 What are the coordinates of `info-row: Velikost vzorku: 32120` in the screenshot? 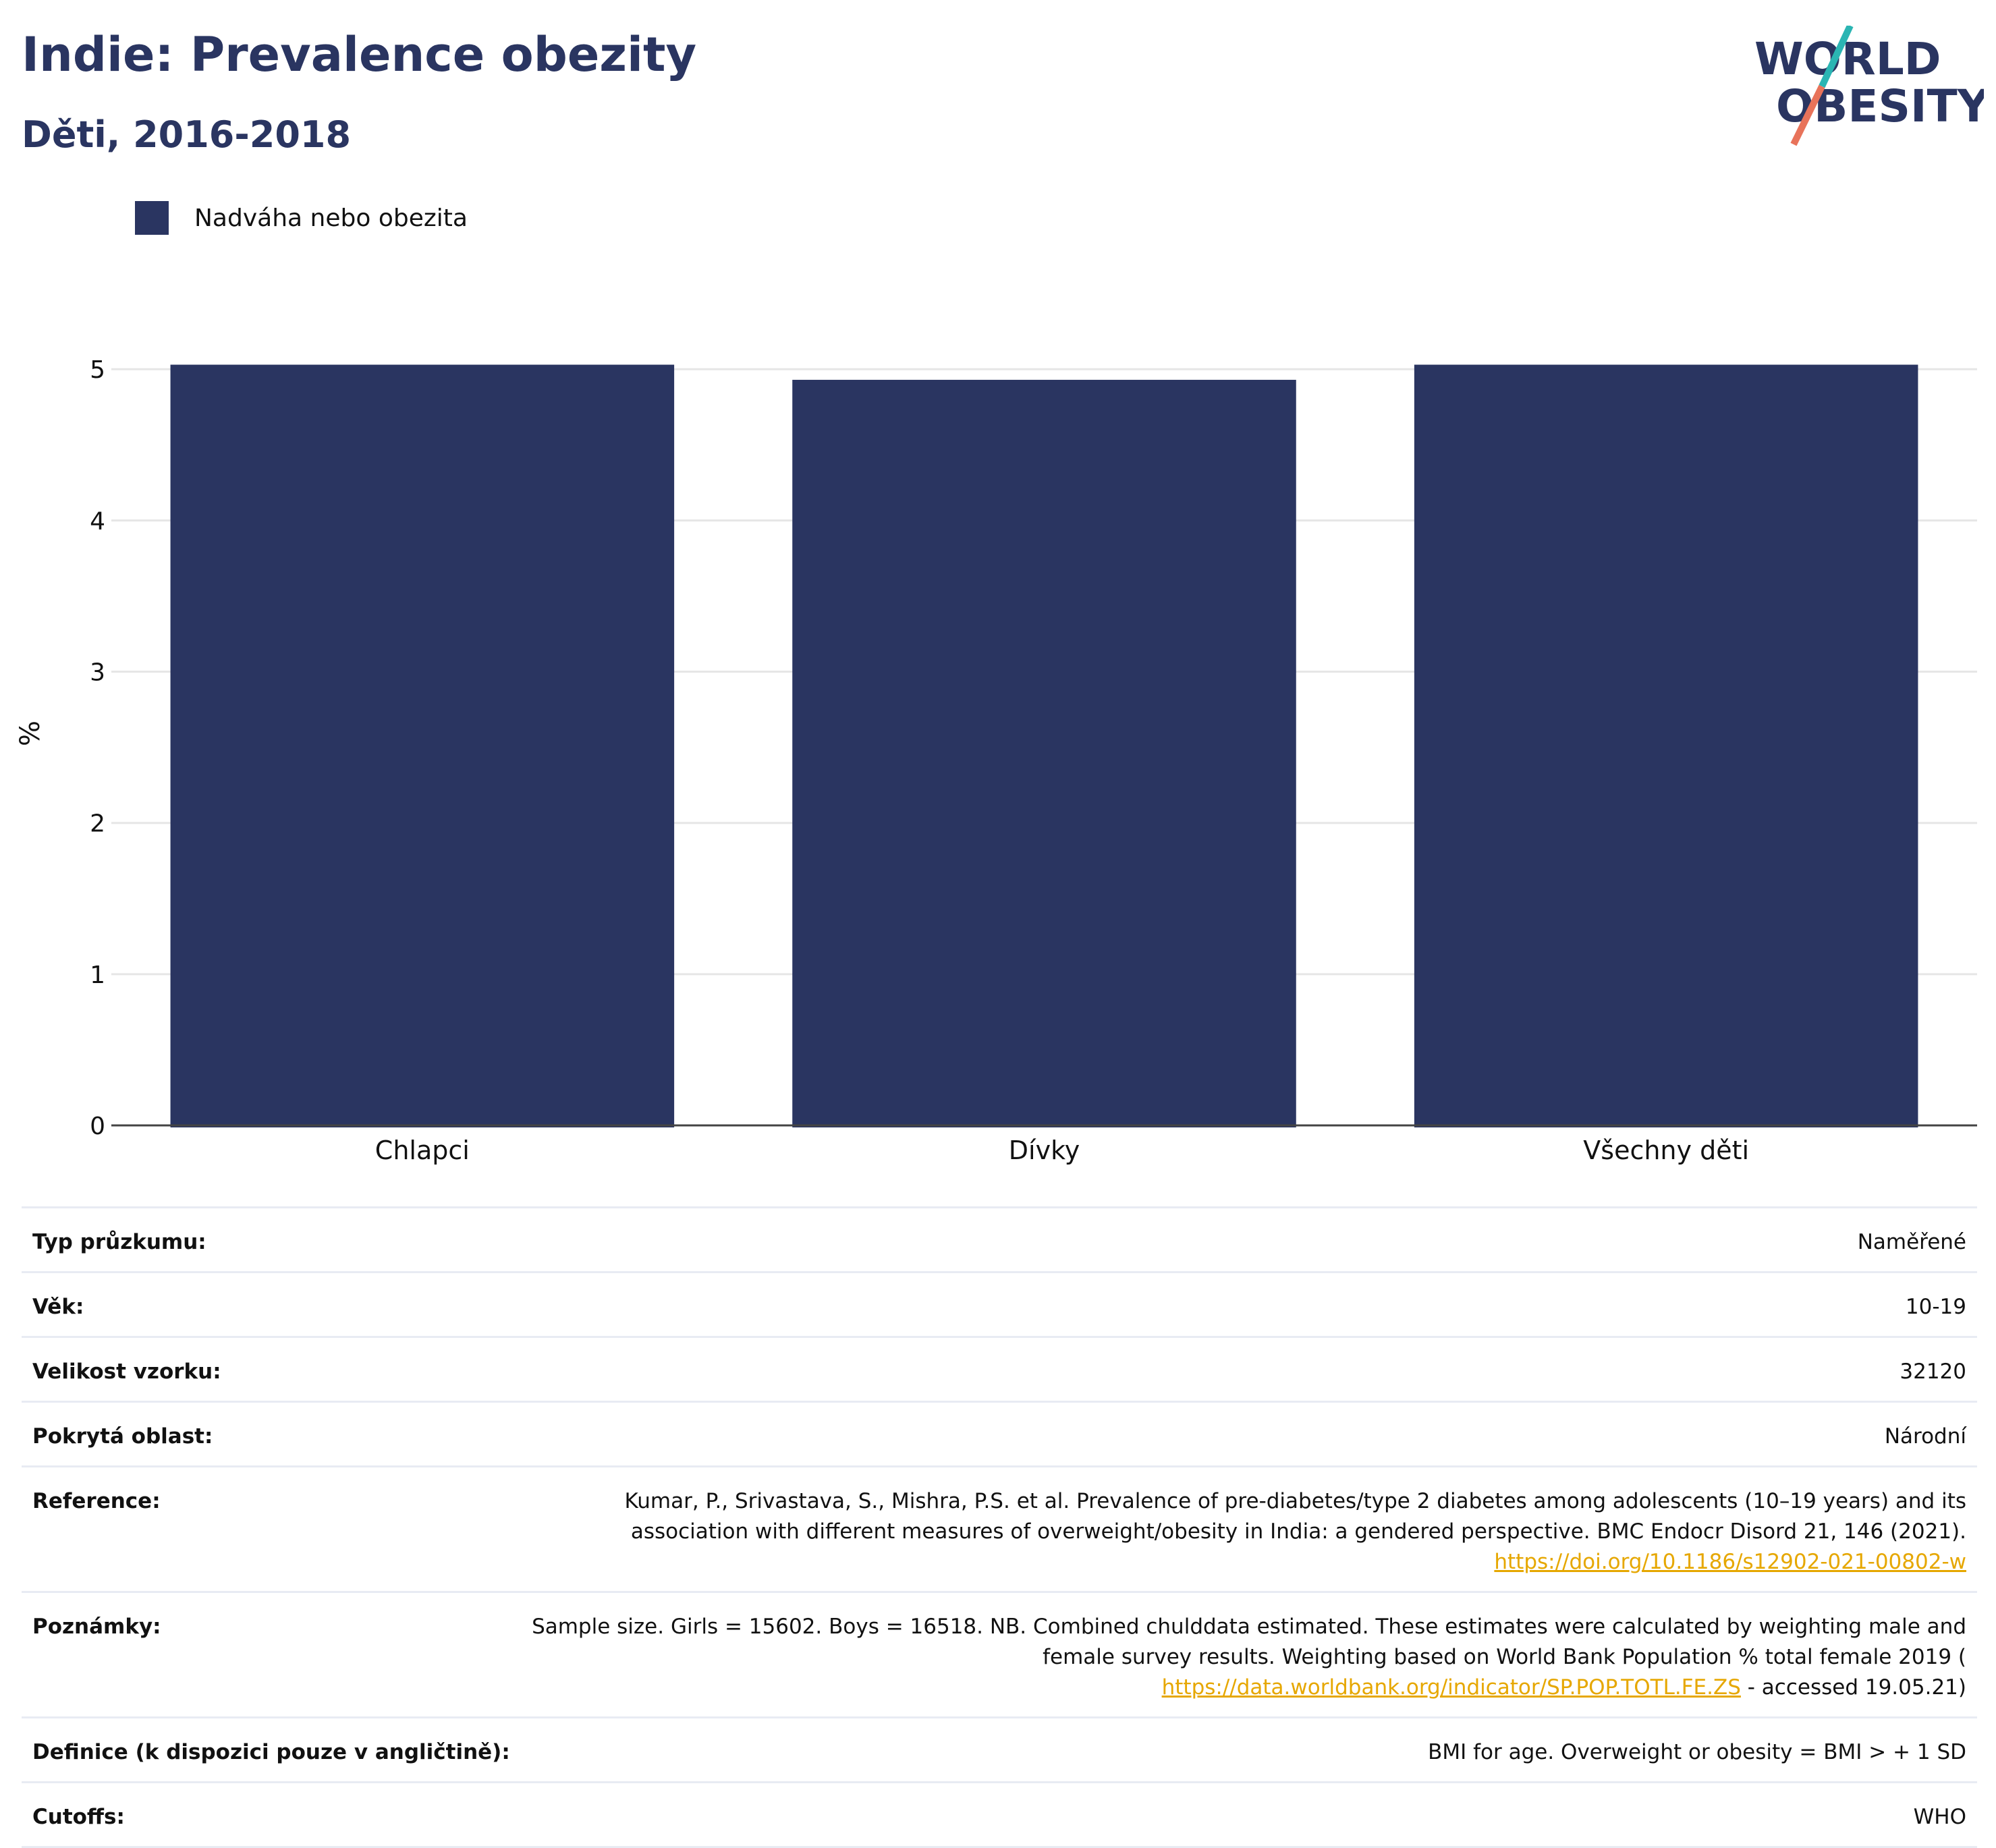 It's located at (1000, 1368).